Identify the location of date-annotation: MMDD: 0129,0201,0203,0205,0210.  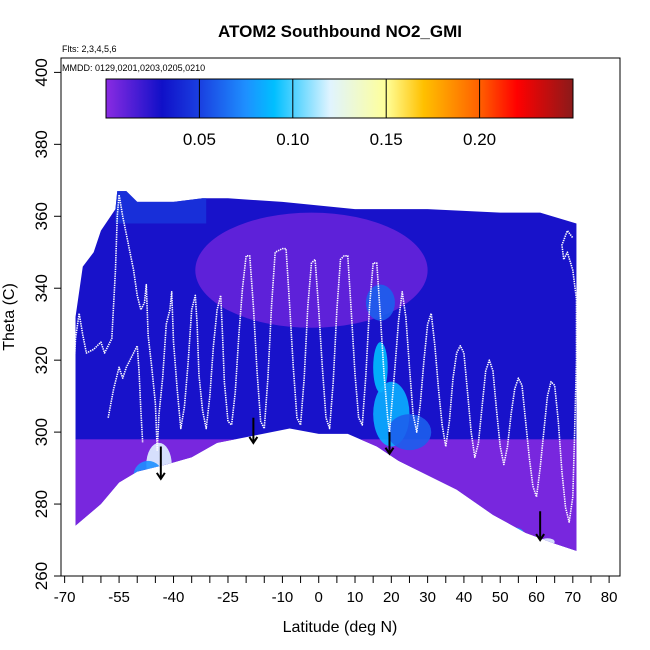
(133, 68).